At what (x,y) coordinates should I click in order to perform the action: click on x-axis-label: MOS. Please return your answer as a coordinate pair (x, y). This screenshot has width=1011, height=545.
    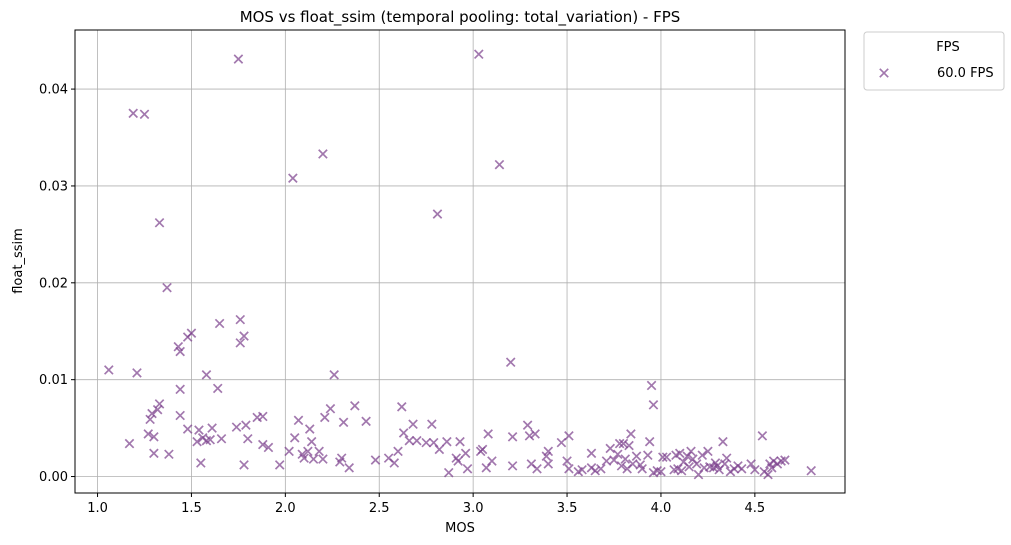
    Looking at the image, I should click on (460, 528).